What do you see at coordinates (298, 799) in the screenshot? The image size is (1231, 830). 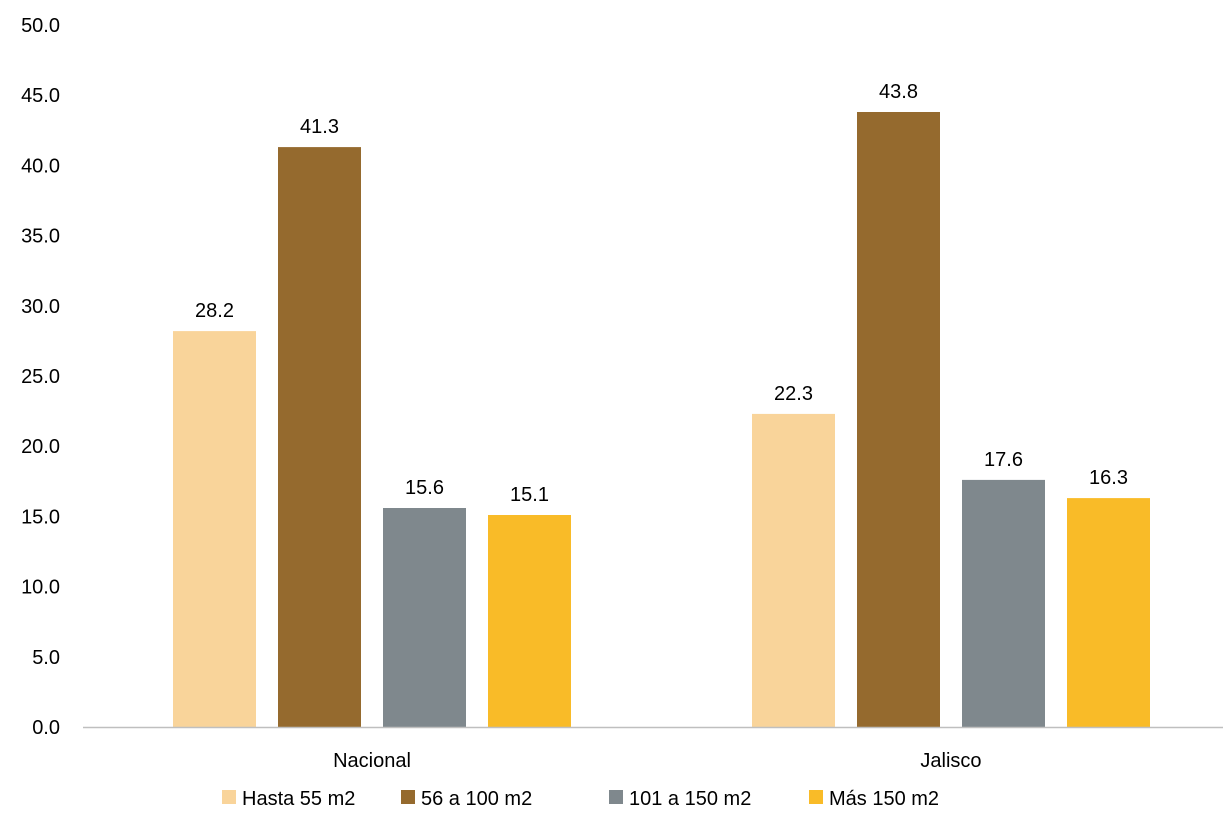 I see `legend-label: Hasta 55 m2` at bounding box center [298, 799].